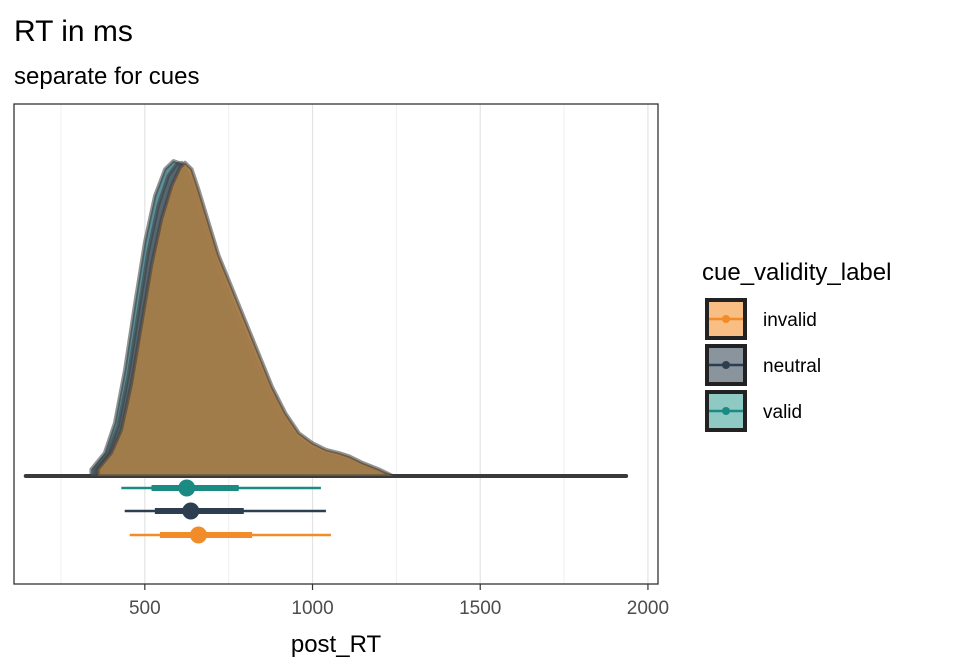 The height and width of the screenshot is (672, 960). I want to click on x-tick-label: 1000, so click(312, 608).